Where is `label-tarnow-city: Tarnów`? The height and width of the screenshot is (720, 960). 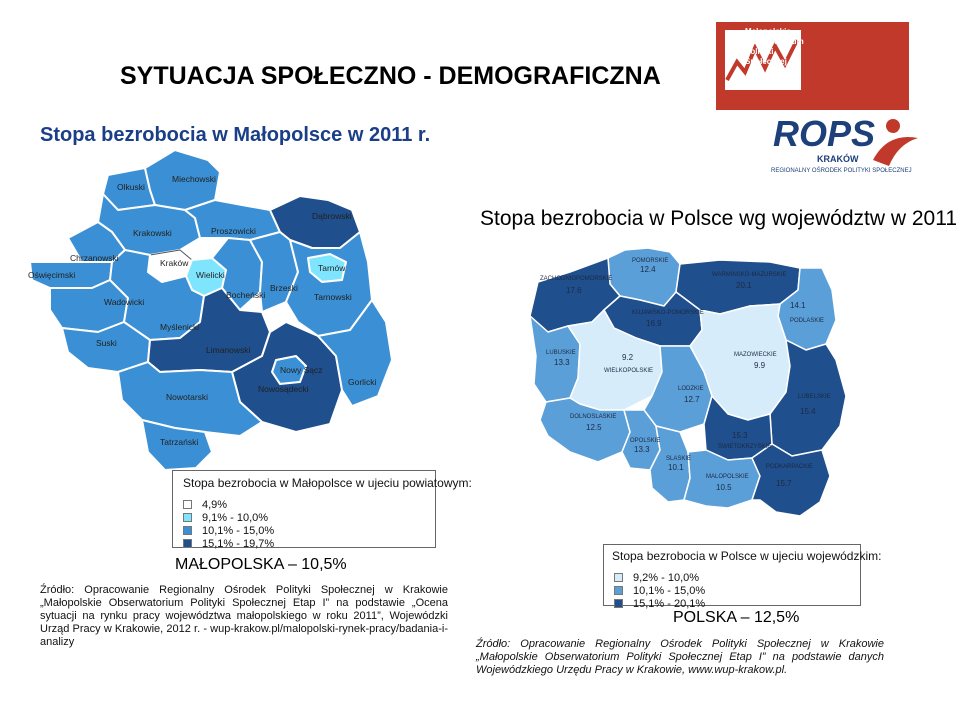 label-tarnow-city: Tarnów is located at coordinates (332, 268).